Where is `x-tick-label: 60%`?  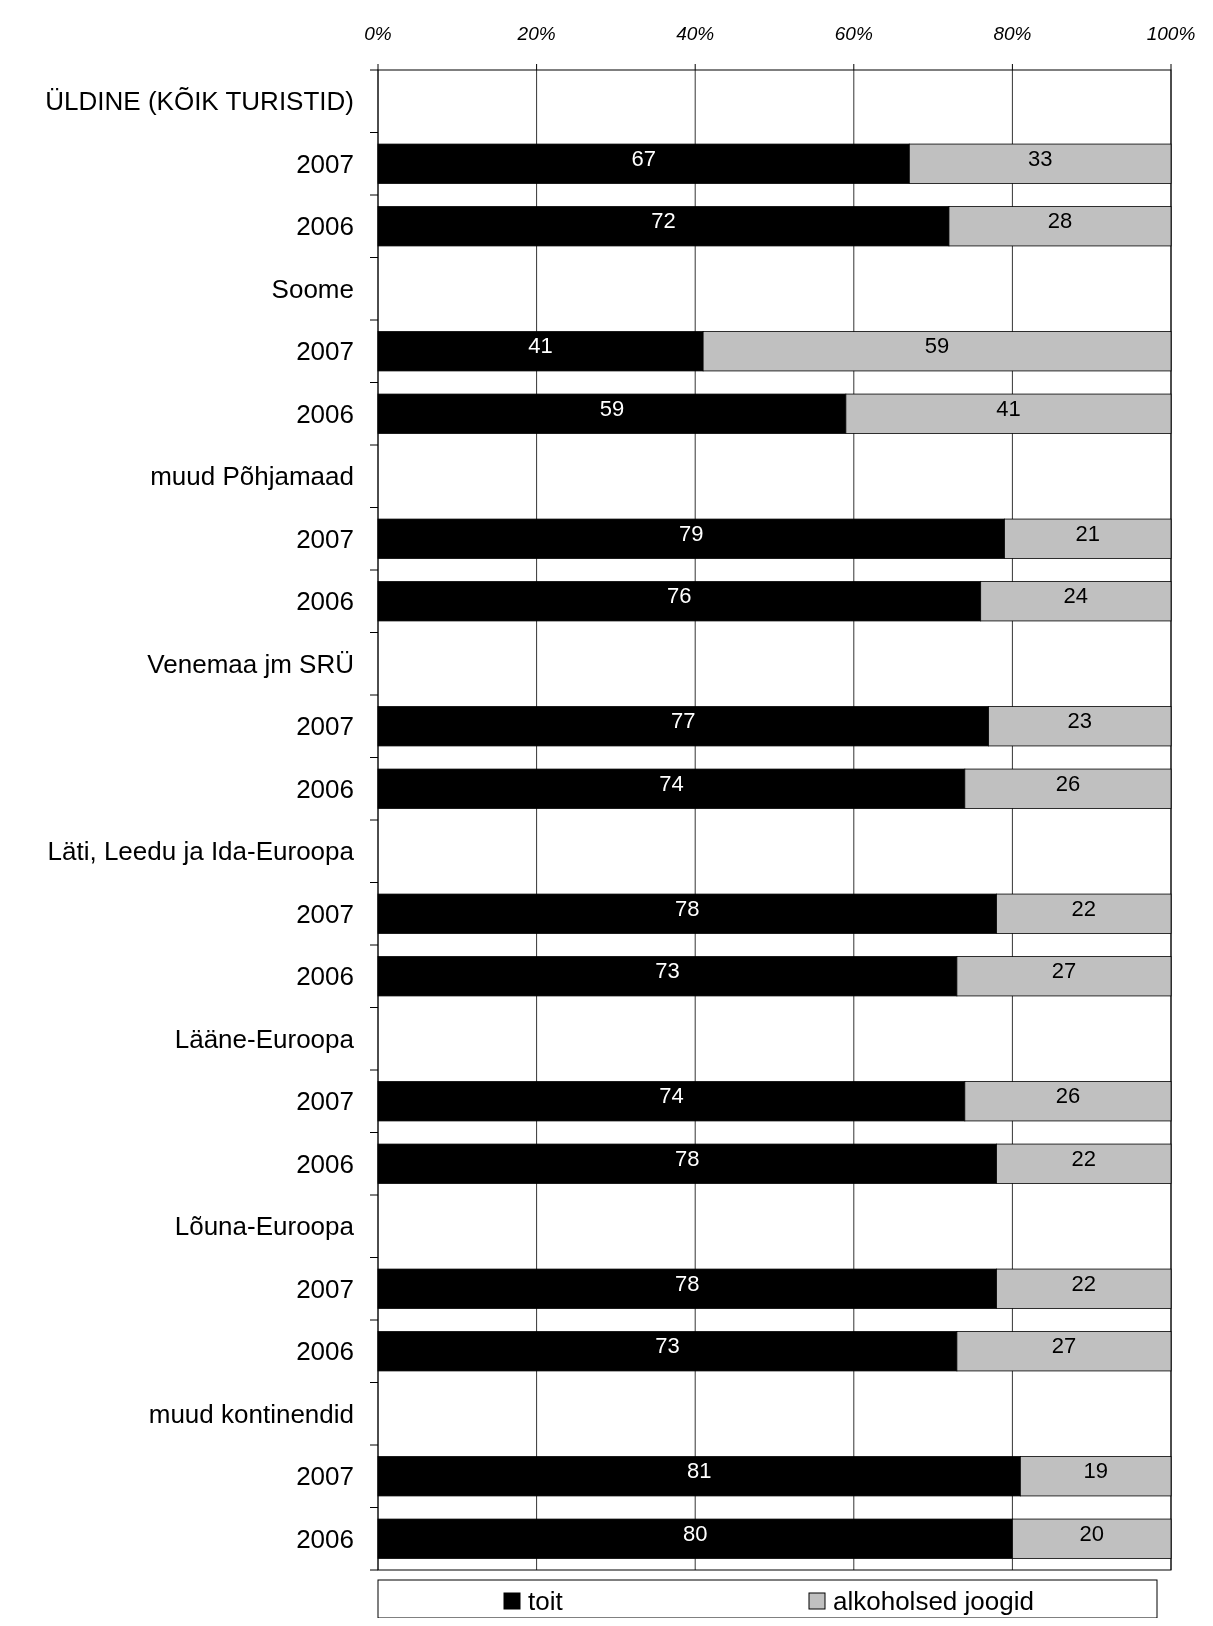
x-tick-label: 60% is located at coordinates (853, 33).